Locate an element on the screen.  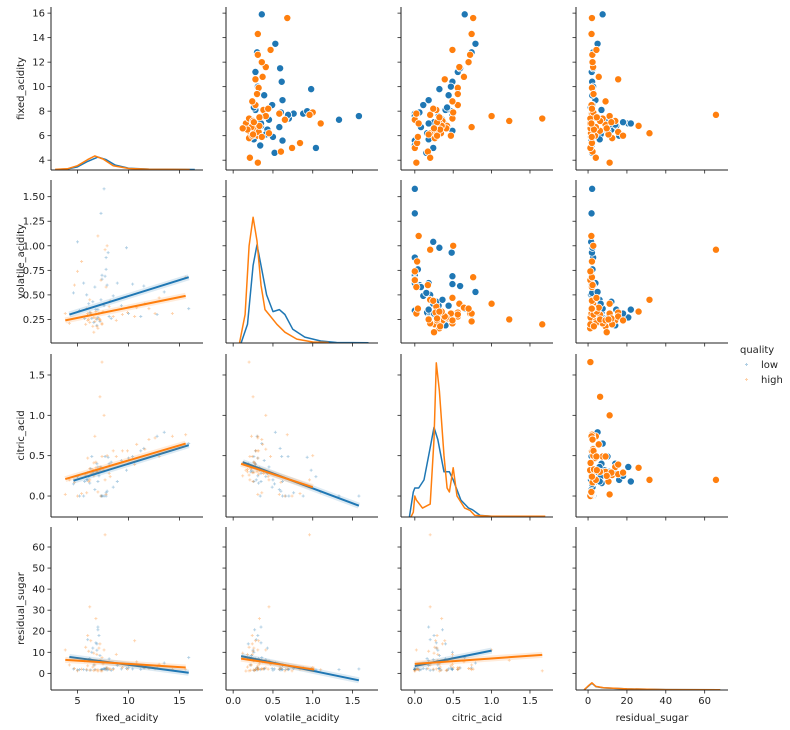
y-tick-label: 0 is located at coordinates (42, 674).